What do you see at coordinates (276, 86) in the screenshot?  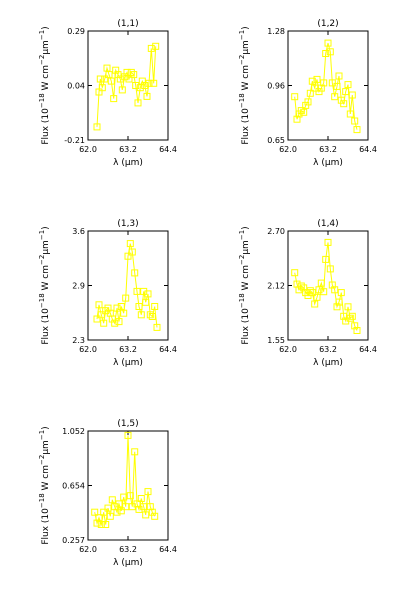 I see `y-tick-label: 0.96` at bounding box center [276, 86].